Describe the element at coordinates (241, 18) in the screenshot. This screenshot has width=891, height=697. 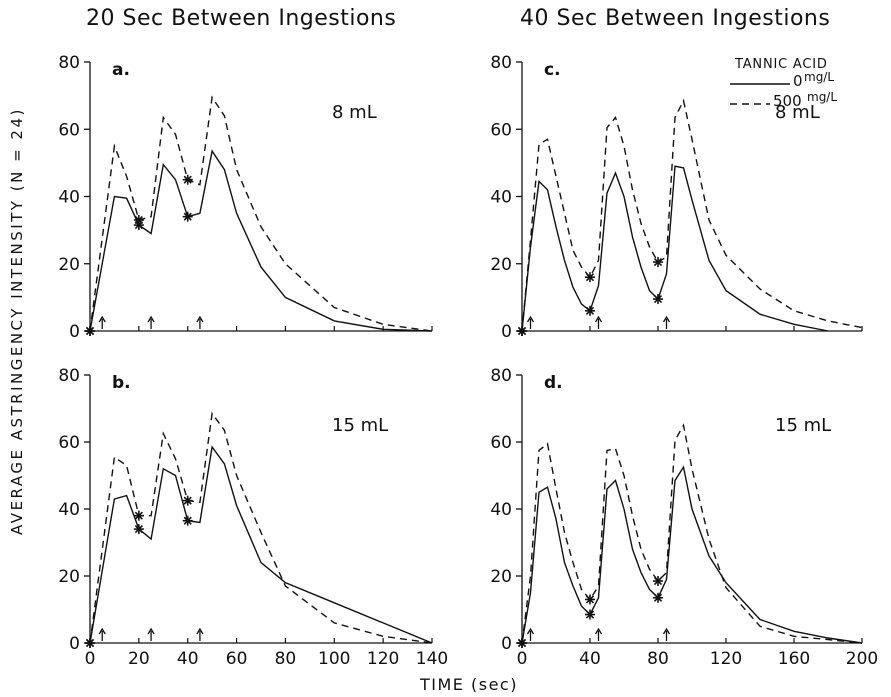
I see `column-title-20-sec: 20 Sec Between Ingestions` at that location.